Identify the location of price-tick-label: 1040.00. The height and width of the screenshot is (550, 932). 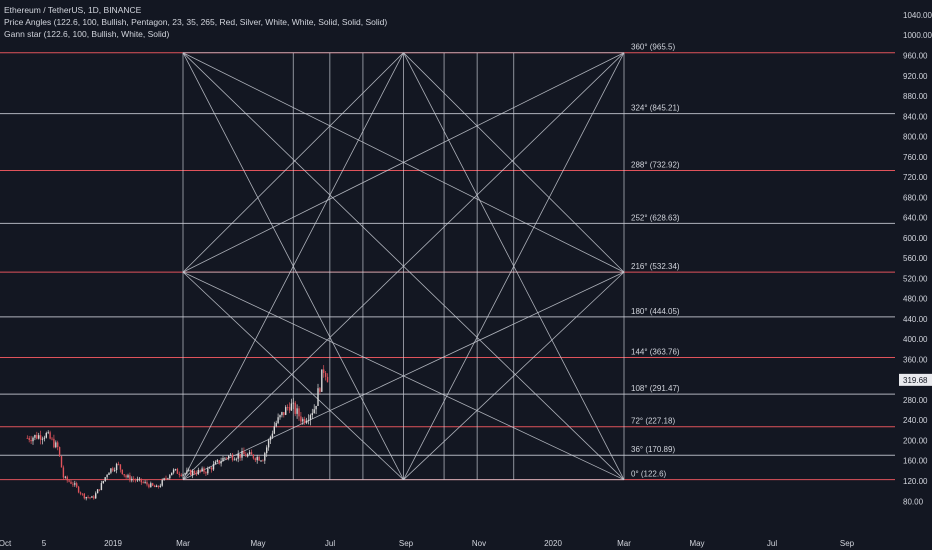
(917, 15).